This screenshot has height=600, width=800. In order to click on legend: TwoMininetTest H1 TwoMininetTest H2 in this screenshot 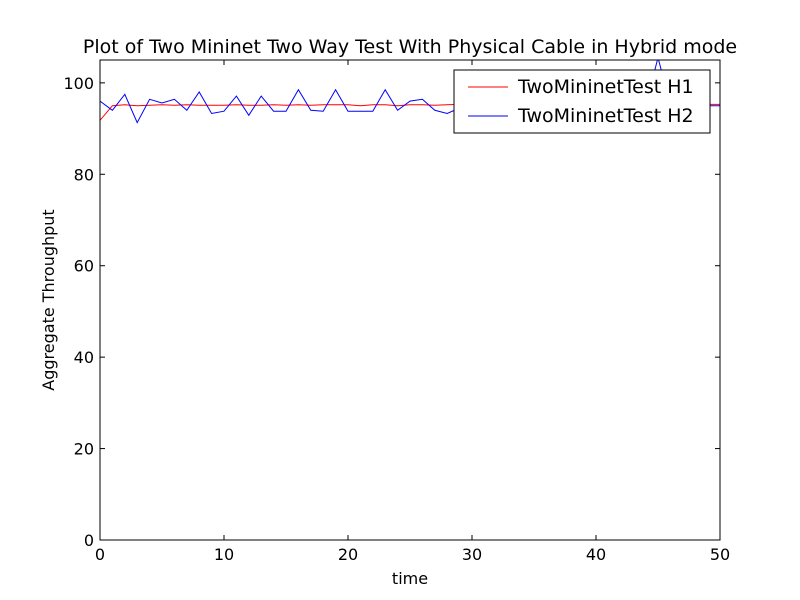, I will do `click(582, 101)`.